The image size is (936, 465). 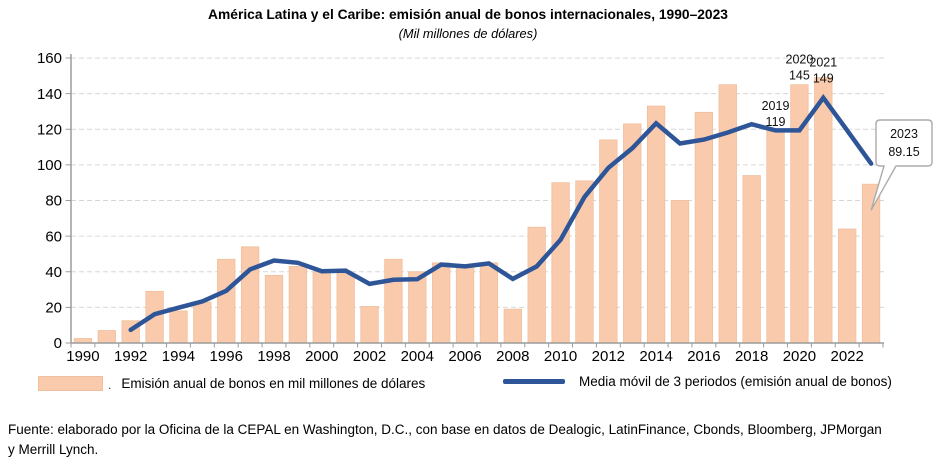 What do you see at coordinates (273, 356) in the screenshot?
I see `x-tick-label: 1998` at bounding box center [273, 356].